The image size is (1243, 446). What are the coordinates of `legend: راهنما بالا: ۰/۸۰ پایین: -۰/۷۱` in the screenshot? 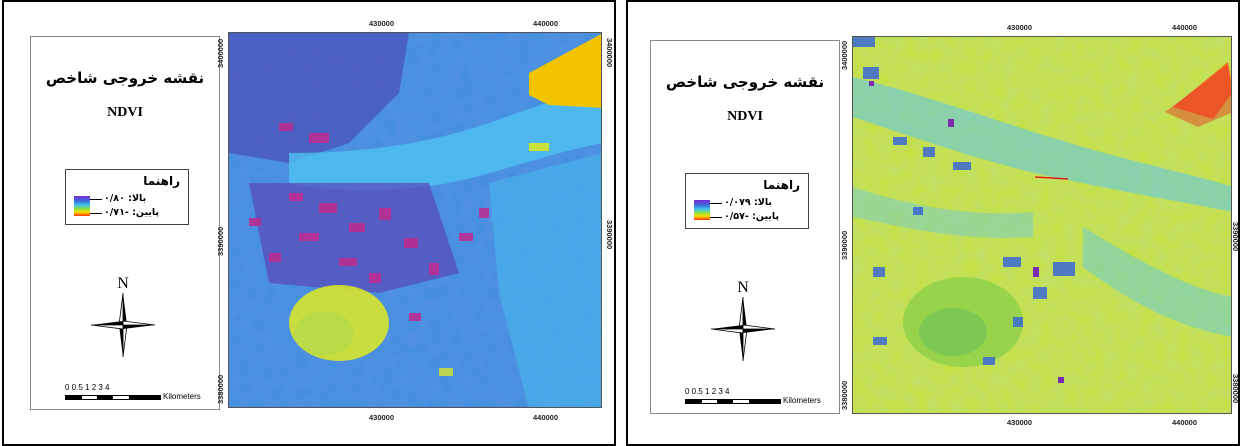 It's located at (127, 197).